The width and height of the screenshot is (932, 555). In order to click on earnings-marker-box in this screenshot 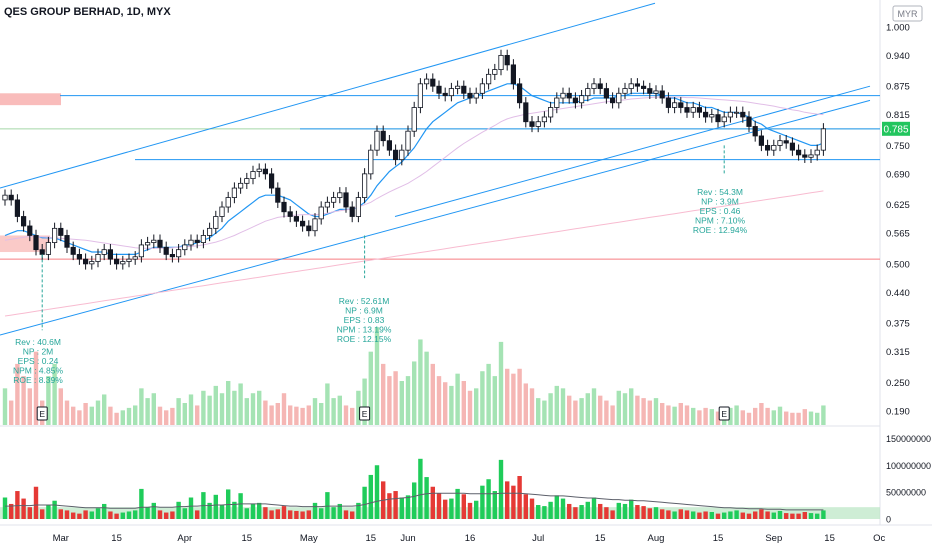, I will do `click(365, 413)`.